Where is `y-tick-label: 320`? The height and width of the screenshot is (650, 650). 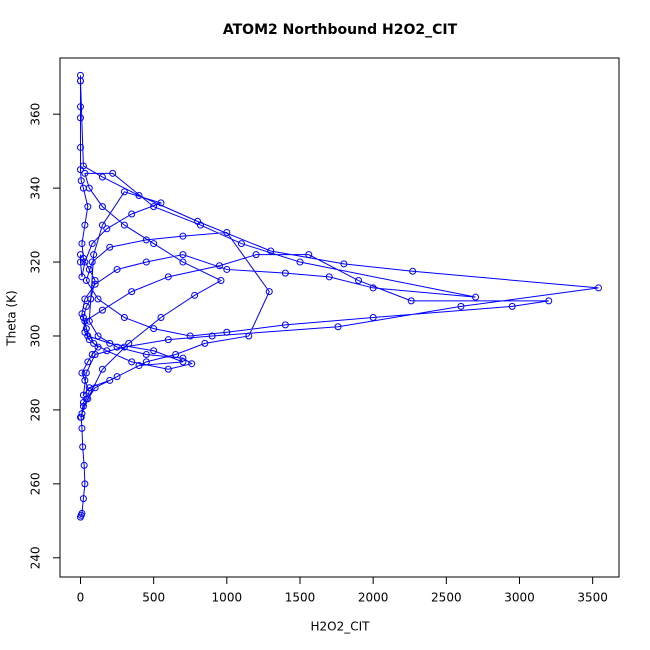
y-tick-label: 320 is located at coordinates (36, 262).